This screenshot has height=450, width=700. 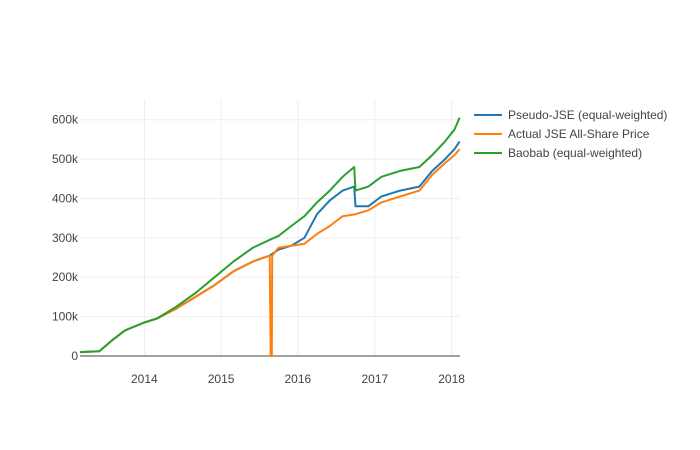 I want to click on legend-item: Baobab (equal-weighted), so click(x=558, y=153).